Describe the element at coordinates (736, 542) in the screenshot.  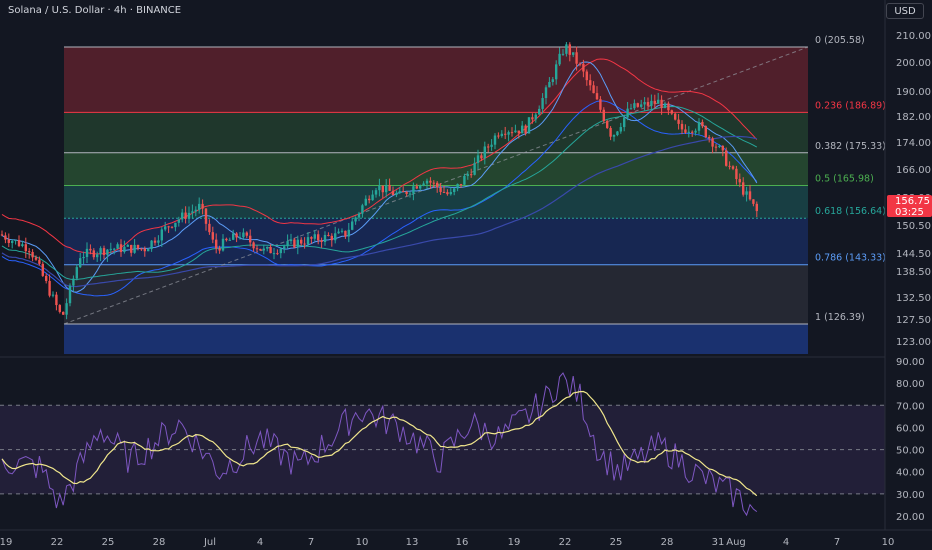
I see `time-tick: Aug` at that location.